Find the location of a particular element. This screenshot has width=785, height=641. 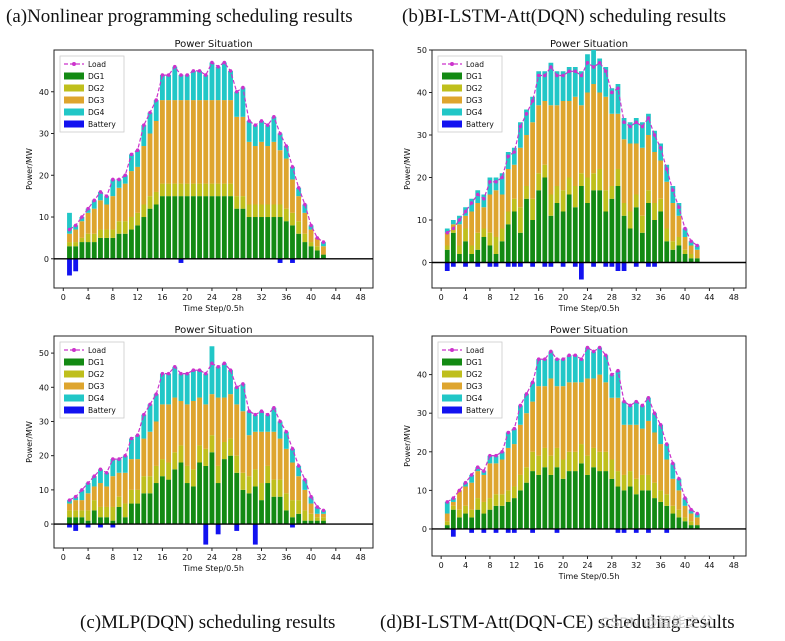

x-tick-label: 44 is located at coordinates (336, 557).